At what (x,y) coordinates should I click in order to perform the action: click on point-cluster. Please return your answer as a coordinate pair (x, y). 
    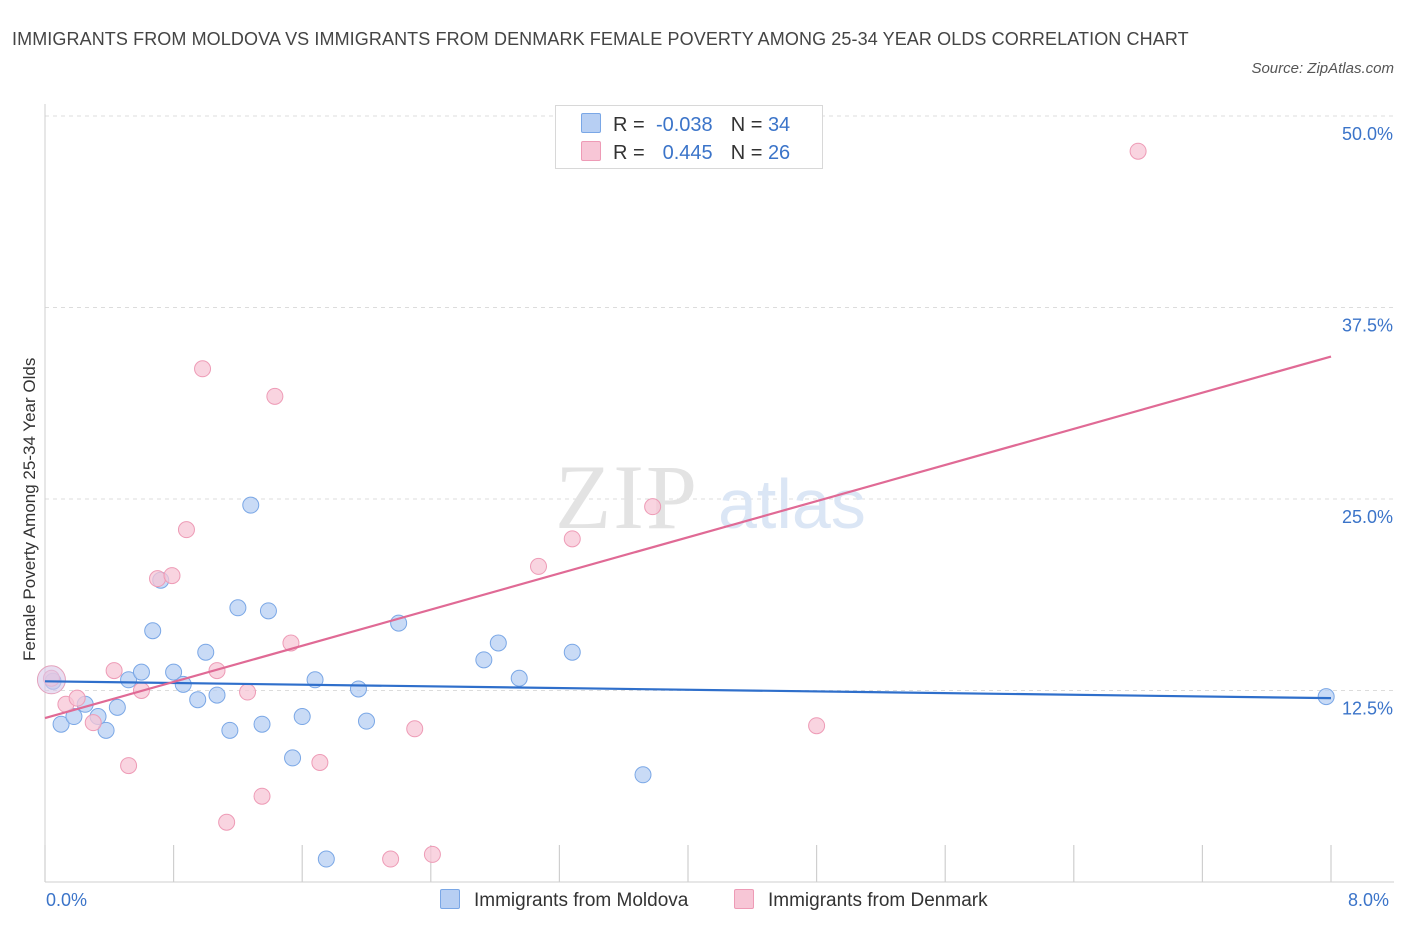
    Looking at the image, I should click on (51, 680).